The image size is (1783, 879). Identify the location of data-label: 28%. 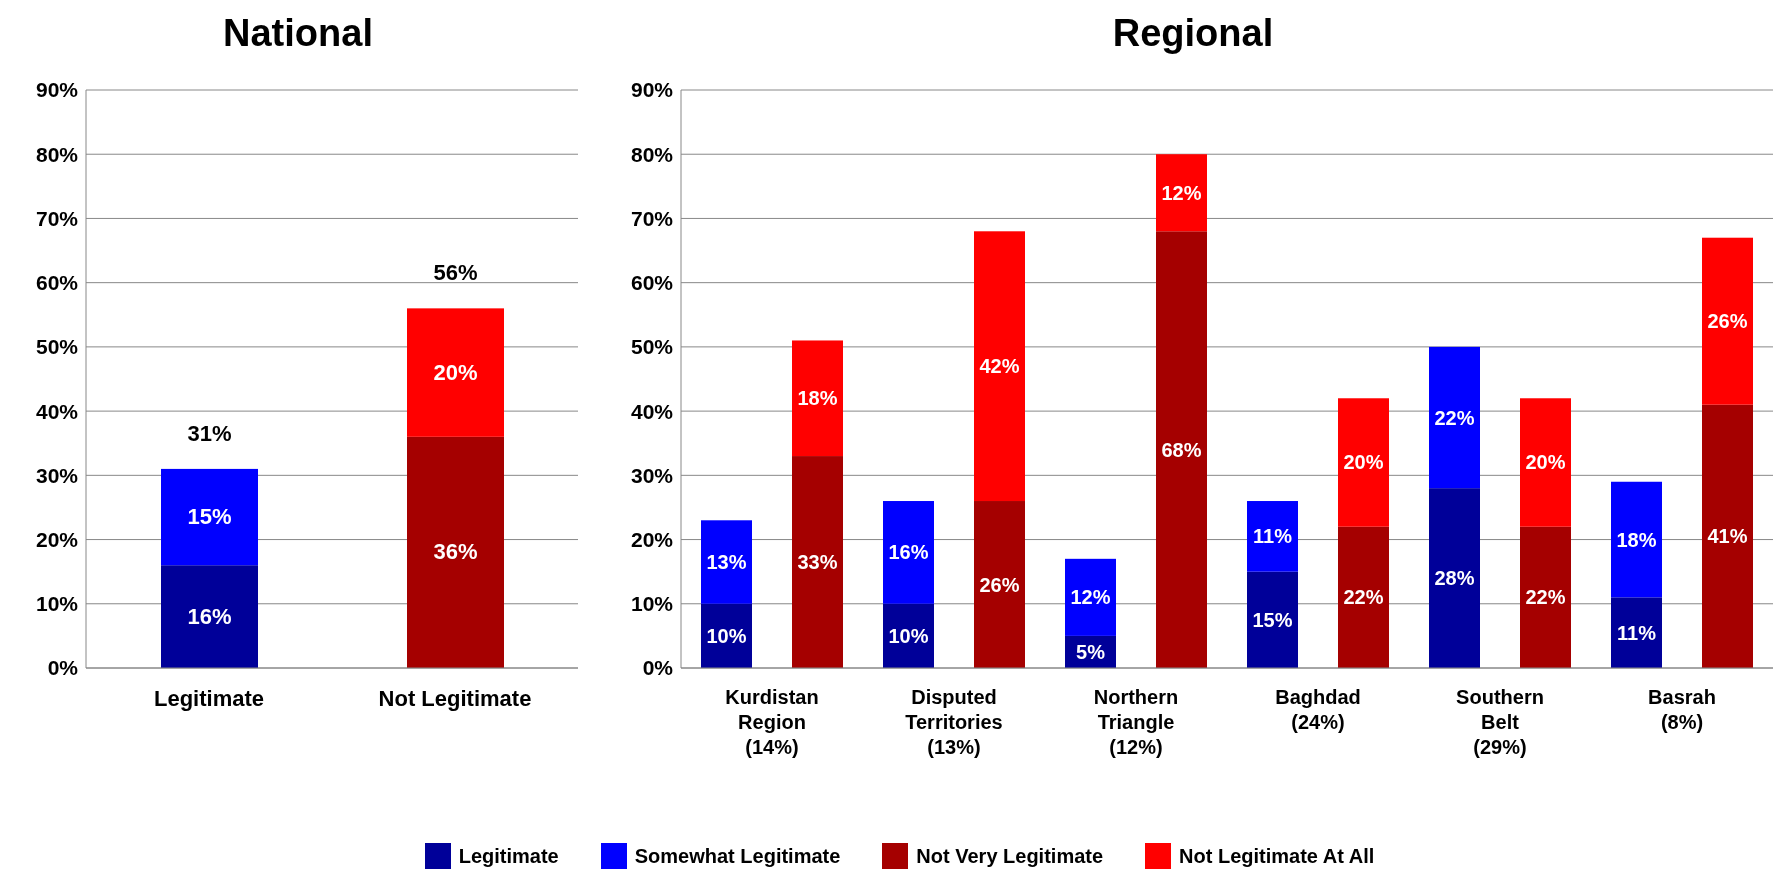
(1454, 578).